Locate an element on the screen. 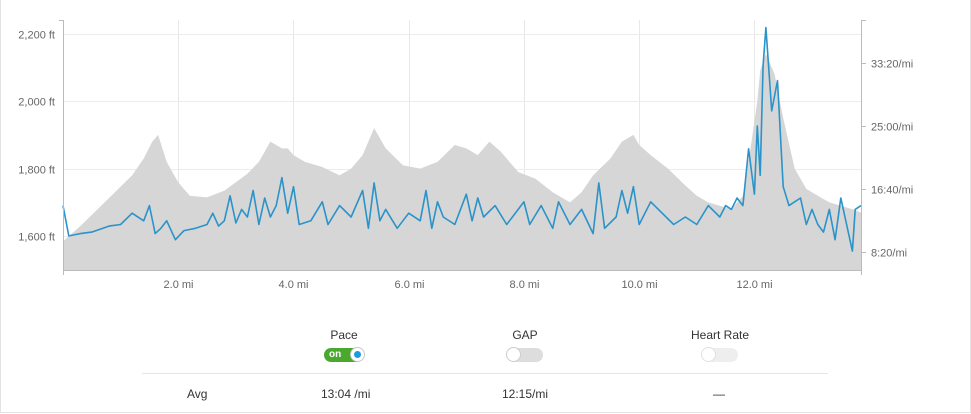  left-tick-label: 1,800 ft is located at coordinates (36, 171).